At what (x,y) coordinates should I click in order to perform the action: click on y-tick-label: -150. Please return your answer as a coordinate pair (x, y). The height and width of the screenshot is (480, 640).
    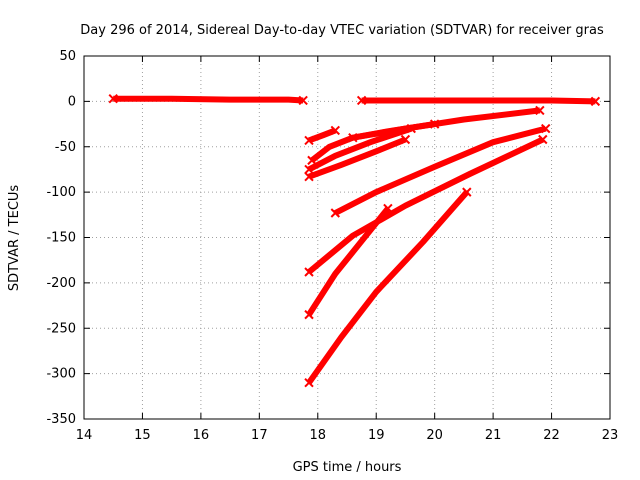
    Looking at the image, I should click on (61, 238).